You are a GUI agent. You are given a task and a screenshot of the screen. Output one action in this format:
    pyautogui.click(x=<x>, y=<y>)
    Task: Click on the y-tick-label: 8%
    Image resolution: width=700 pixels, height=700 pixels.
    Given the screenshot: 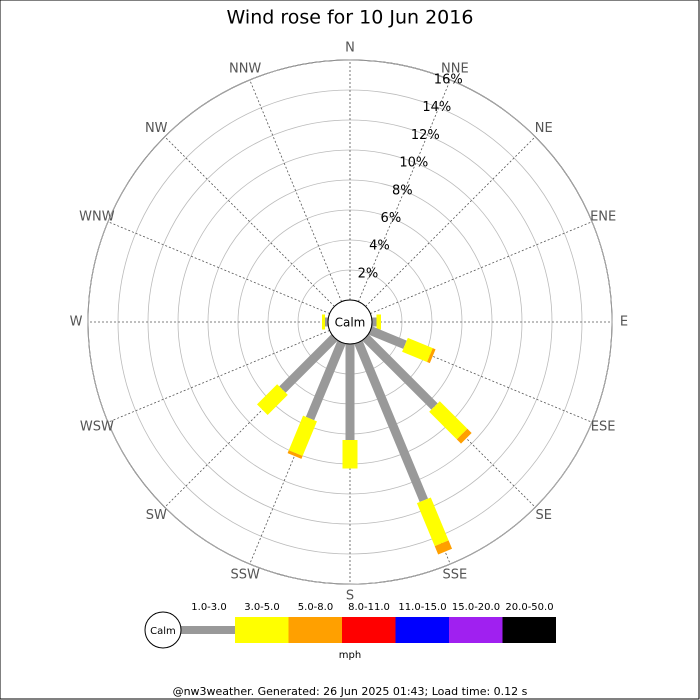 What is the action you would take?
    pyautogui.click(x=402, y=190)
    